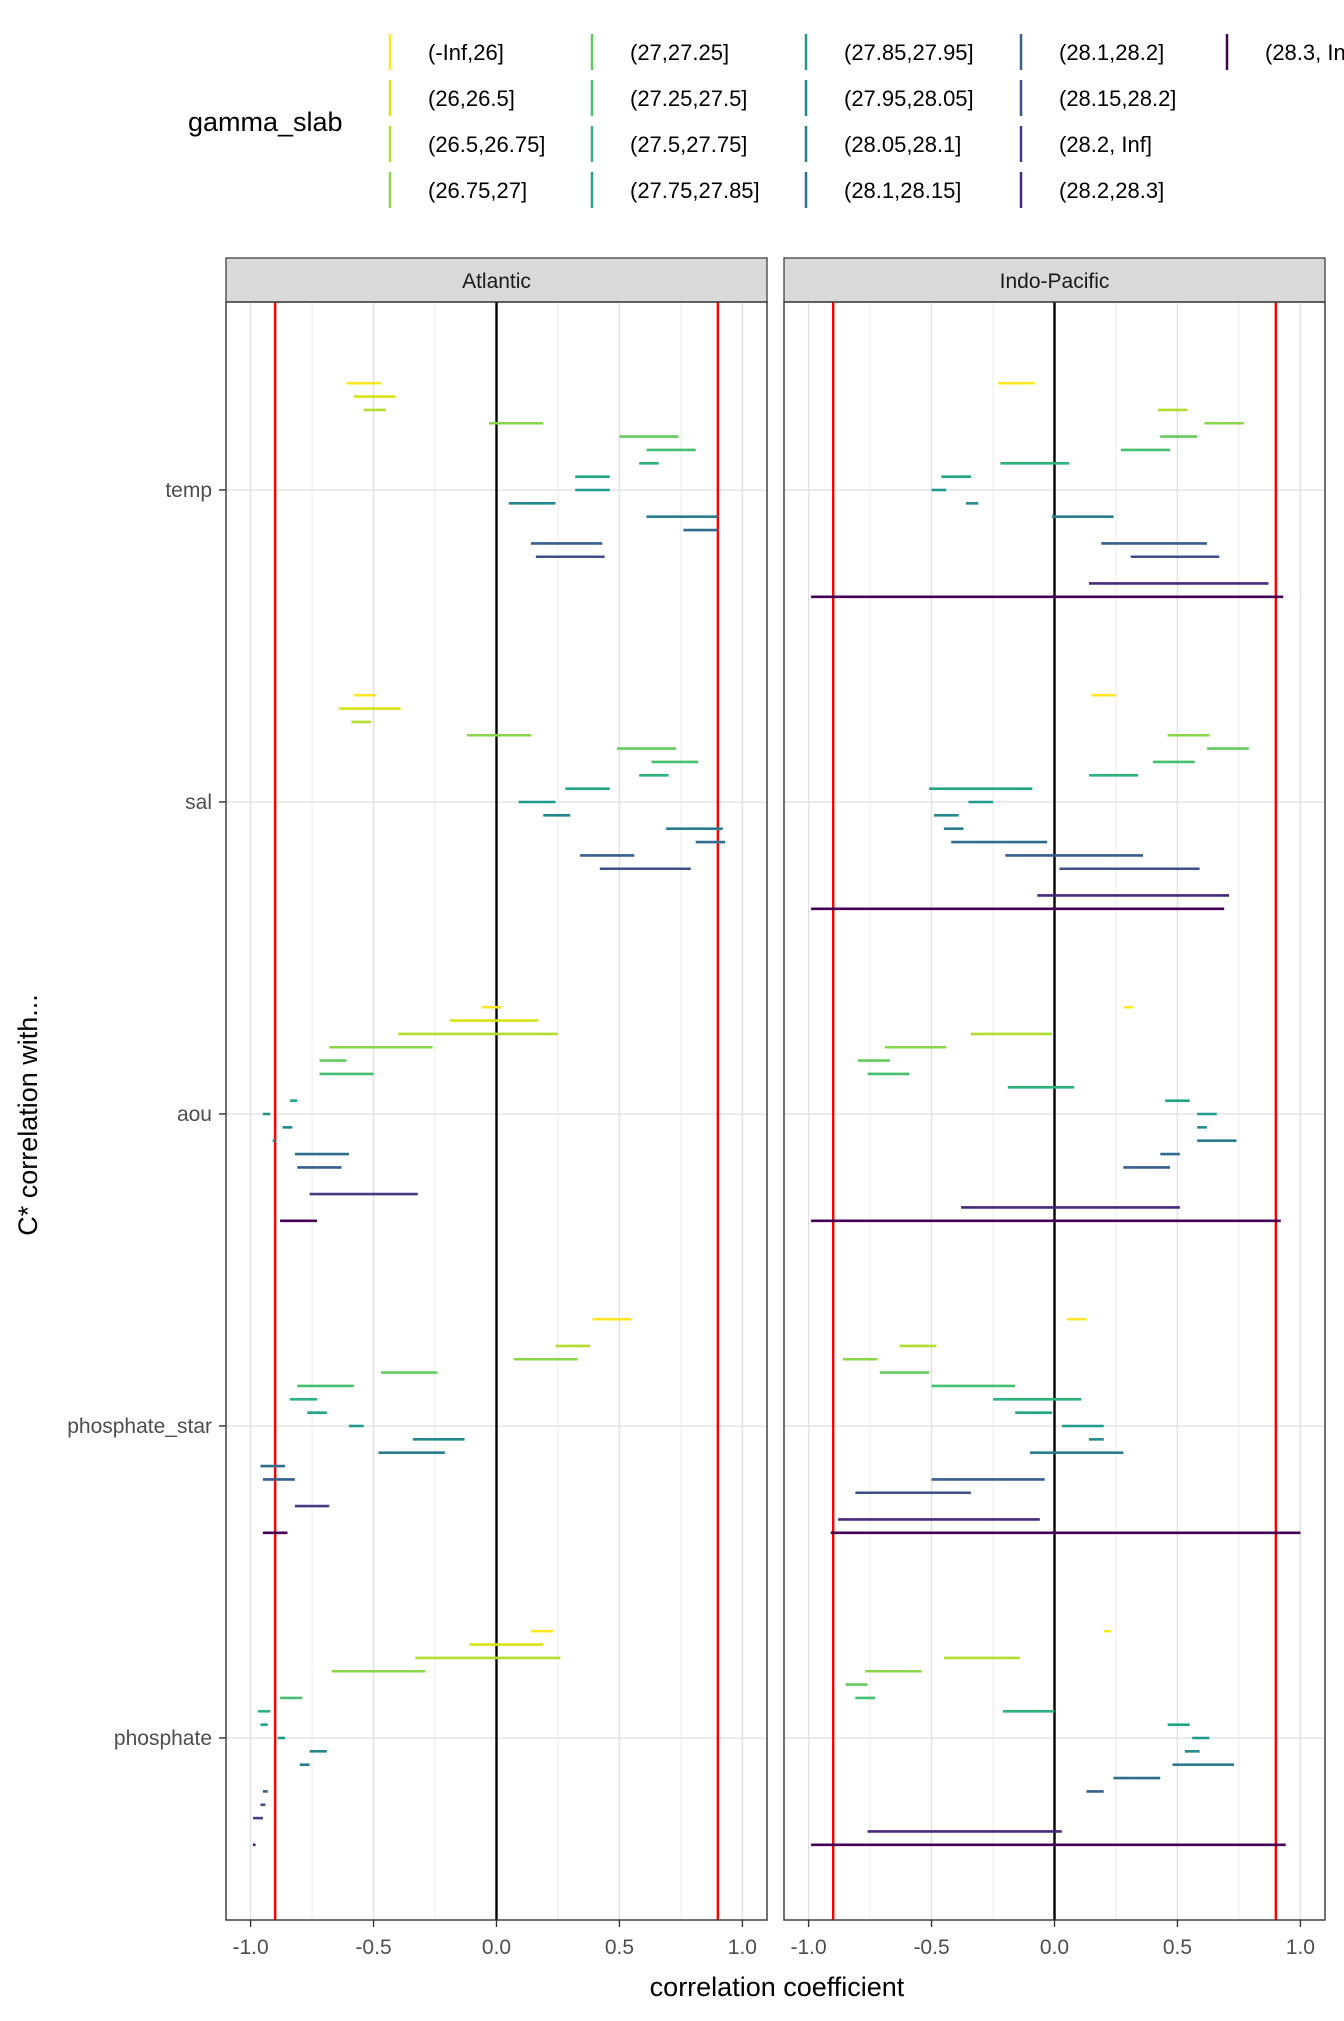 The width and height of the screenshot is (1344, 2021). I want to click on legend-item: (28.1,28.2], so click(1091, 52).